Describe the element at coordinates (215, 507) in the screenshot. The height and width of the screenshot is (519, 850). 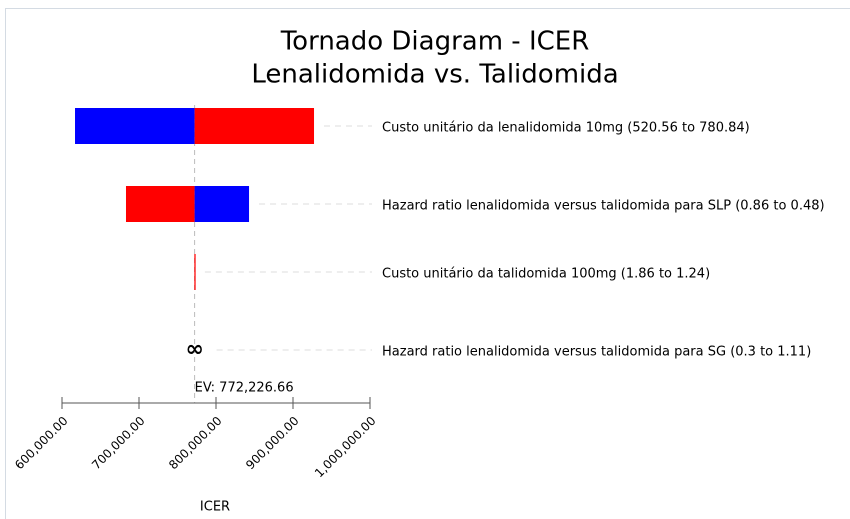
I see `x-axis-label: ICER` at that location.